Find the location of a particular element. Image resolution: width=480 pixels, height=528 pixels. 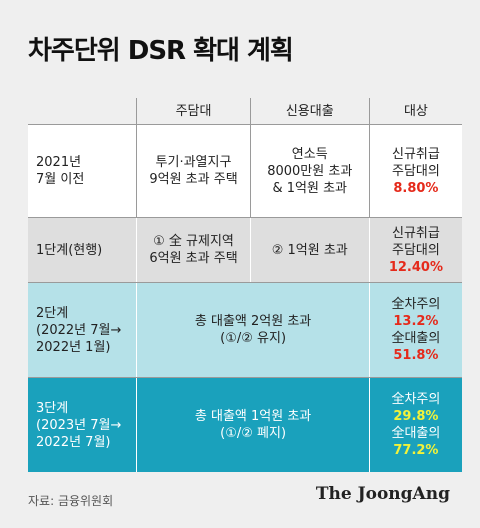

merged-condition-cell: 총 대출액 1억원 초과 (①/② 폐지) is located at coordinates (253, 424).